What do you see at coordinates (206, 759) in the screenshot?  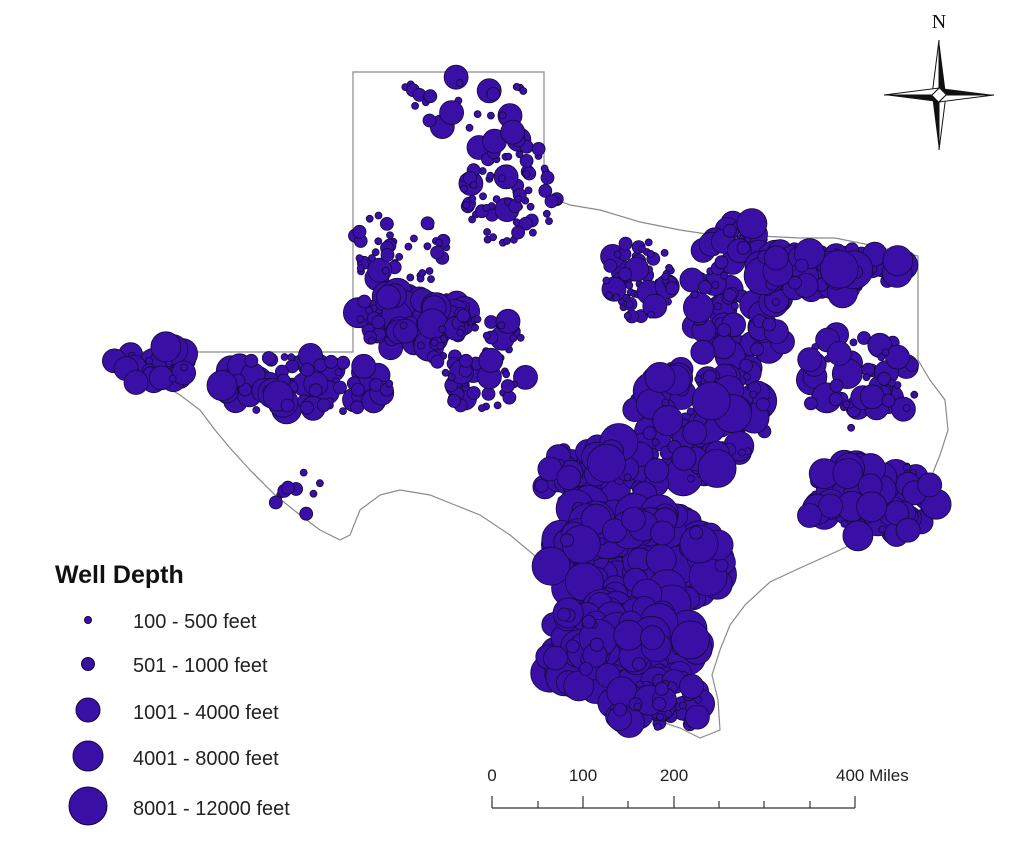 I see `legend-label-4001-8000: 4001 - 8000 feet` at bounding box center [206, 759].